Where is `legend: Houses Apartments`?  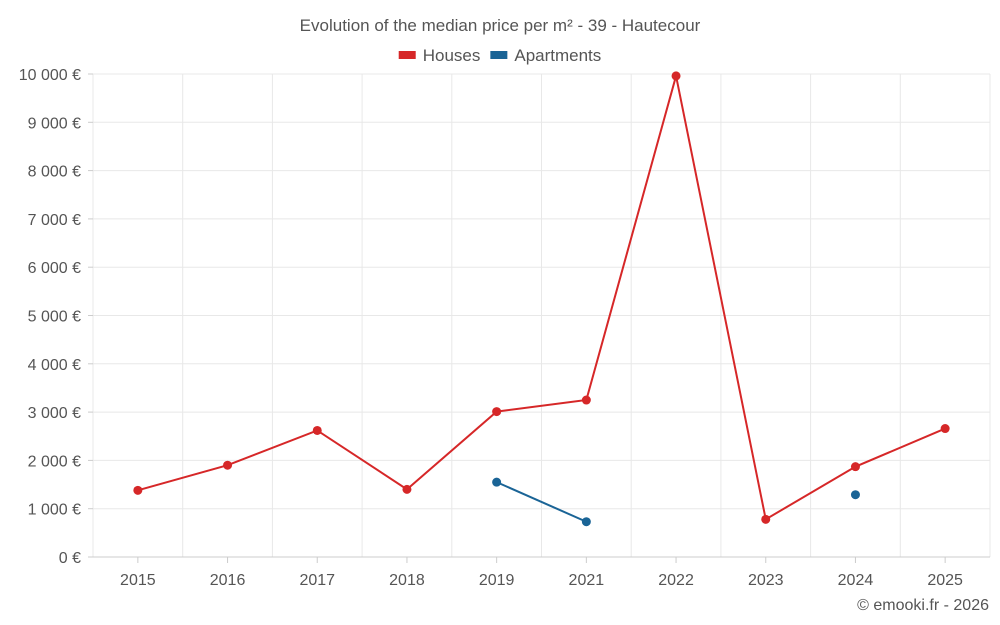 legend: Houses Apartments is located at coordinates (500, 55).